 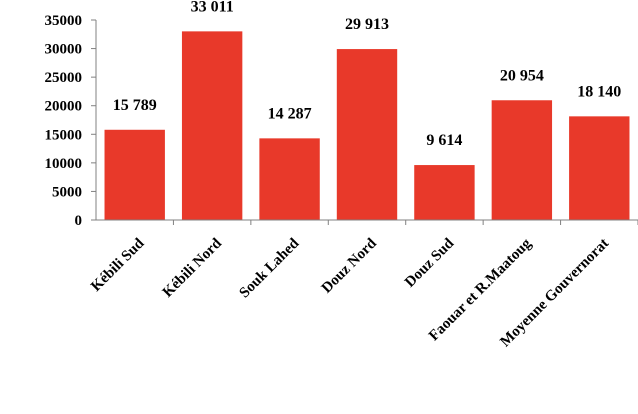 What do you see at coordinates (64, 50) in the screenshot?
I see `y-tick-label: 30000` at bounding box center [64, 50].